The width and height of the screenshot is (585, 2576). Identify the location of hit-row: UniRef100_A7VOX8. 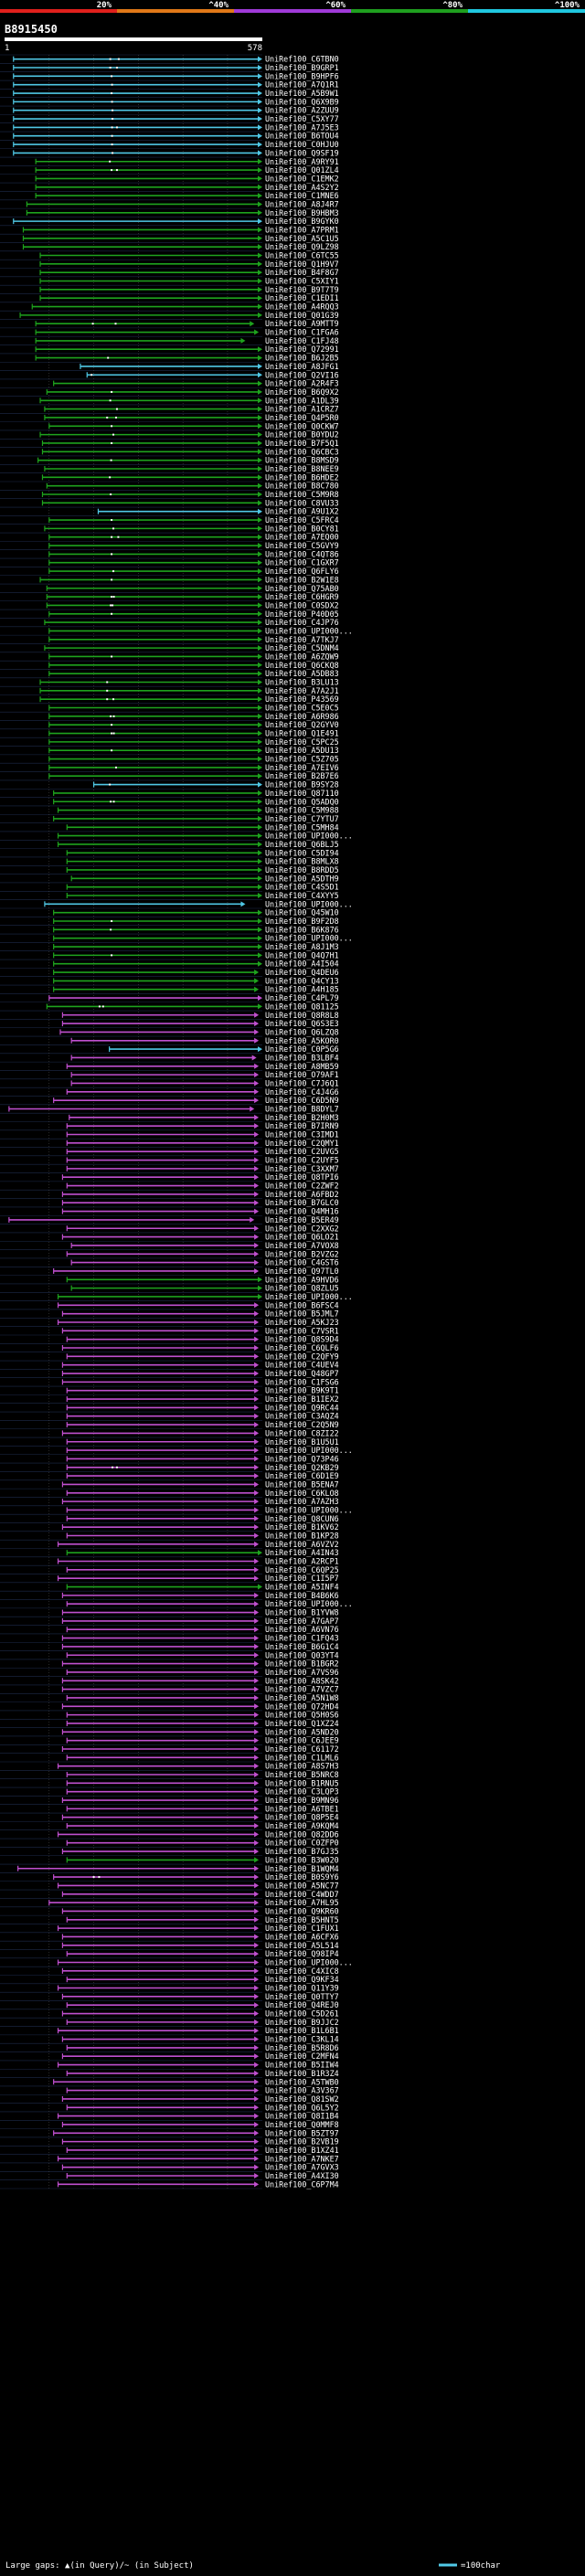
(205, 1245).